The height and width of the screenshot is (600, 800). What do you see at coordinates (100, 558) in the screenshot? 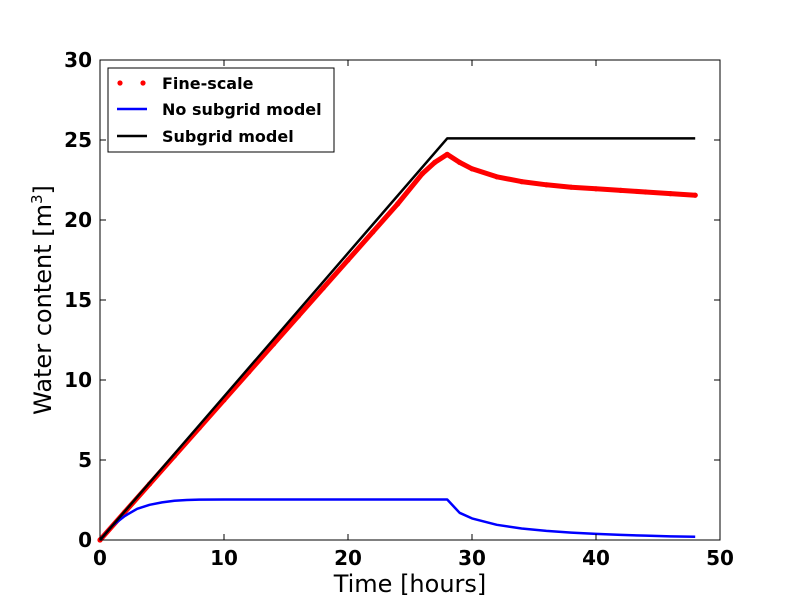
I see `x-tick-label-0: 0` at bounding box center [100, 558].